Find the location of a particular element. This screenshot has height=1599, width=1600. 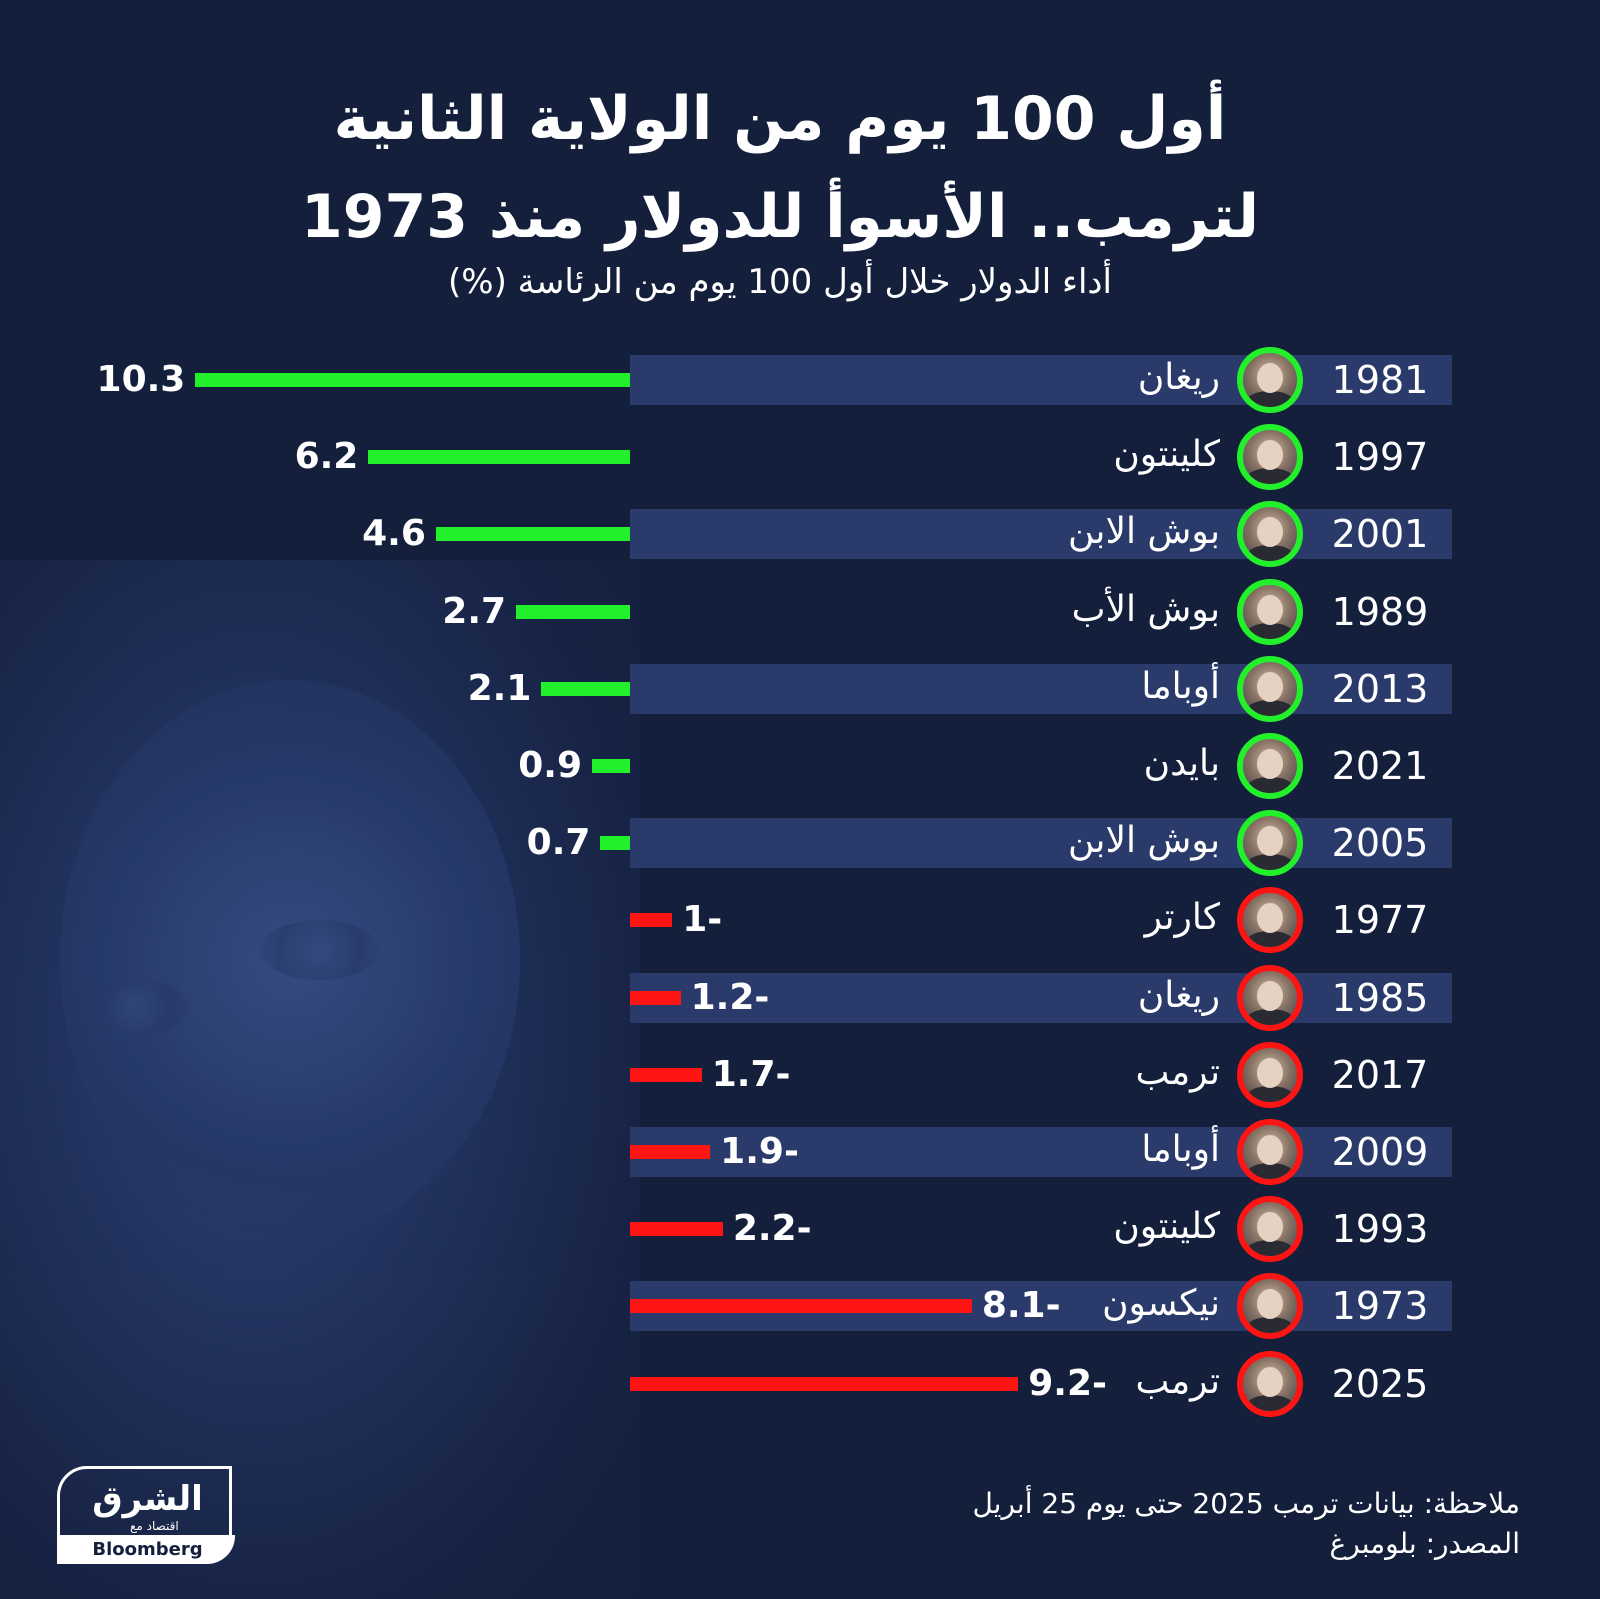

value-label-2021: 0.9 is located at coordinates (550, 765).